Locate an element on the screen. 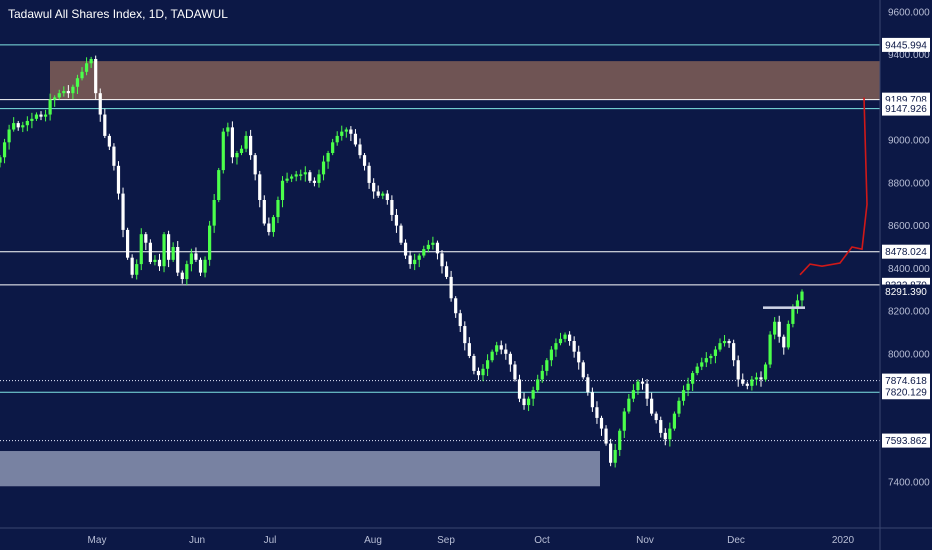 The width and height of the screenshot is (932, 550). chart-title: Tadawul All Shares Index, 1D, TADAWUL is located at coordinates (118, 14).